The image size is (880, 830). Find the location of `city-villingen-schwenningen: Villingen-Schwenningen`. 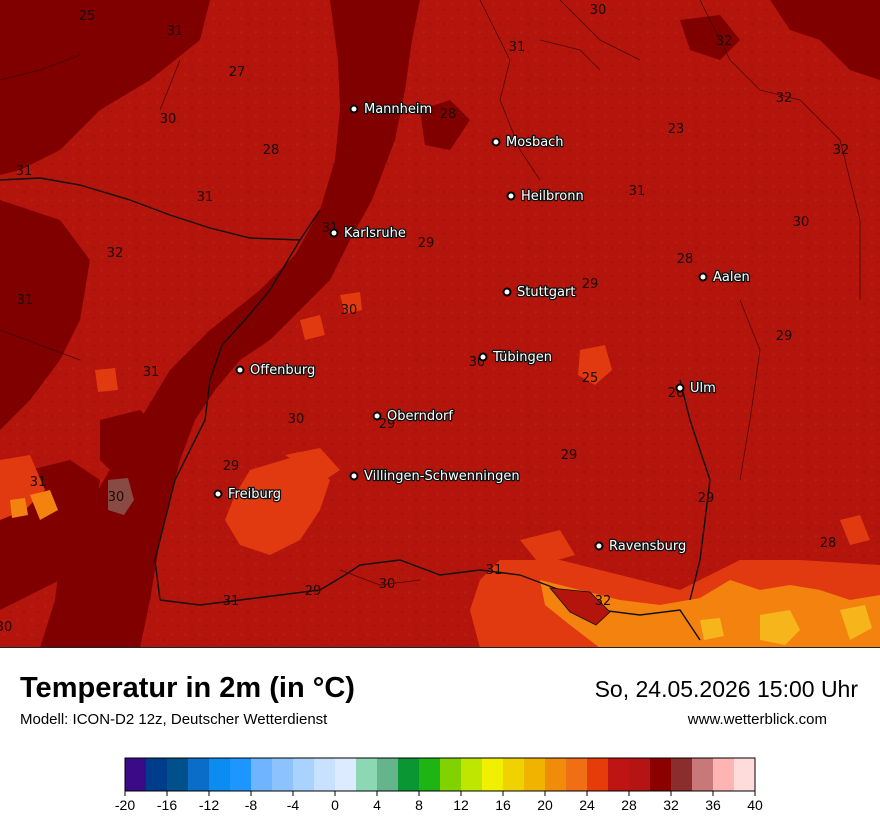

city-villingen-schwenningen: Villingen-Schwenningen is located at coordinates (435, 476).